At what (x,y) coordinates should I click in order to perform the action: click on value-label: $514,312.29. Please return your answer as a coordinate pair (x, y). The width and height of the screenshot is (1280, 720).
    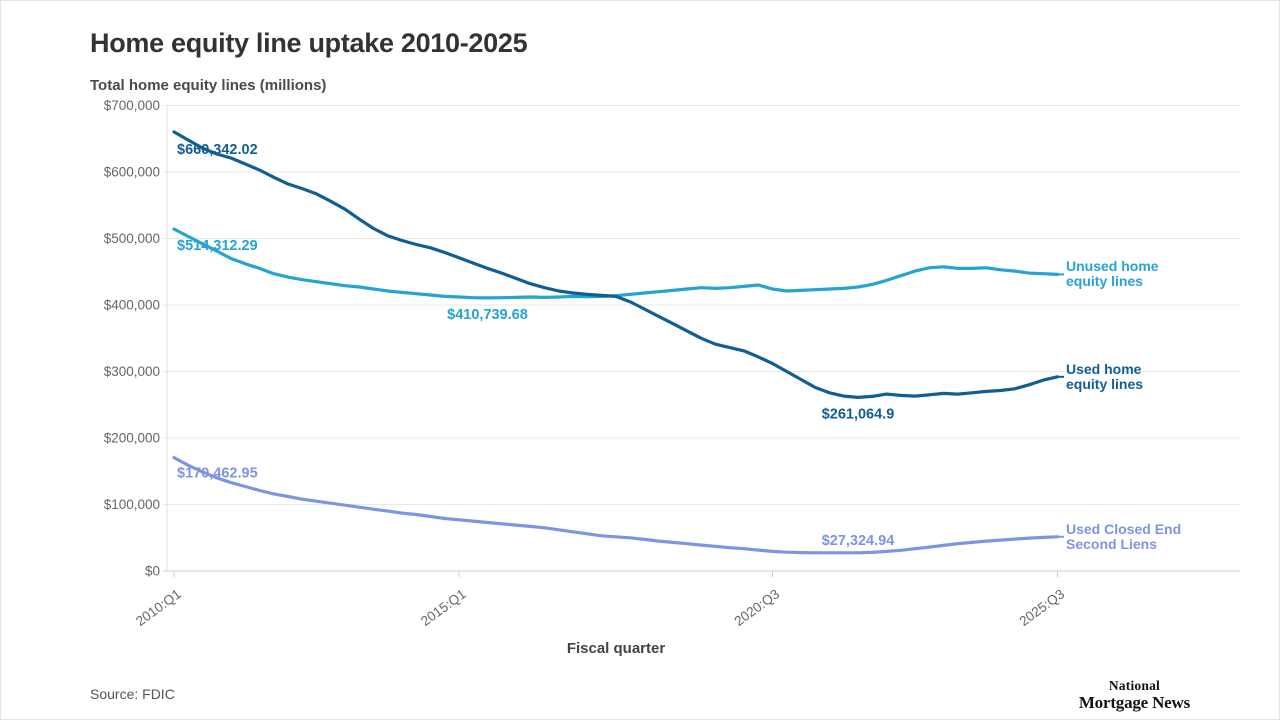
    Looking at the image, I should click on (217, 246).